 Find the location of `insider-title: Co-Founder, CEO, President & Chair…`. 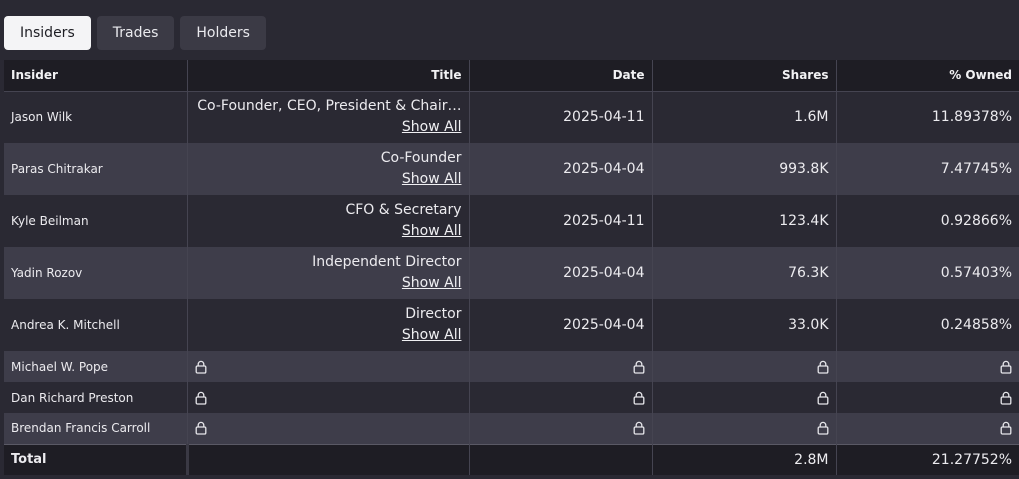

insider-title: Co-Founder, CEO, President & Chair… is located at coordinates (329, 106).